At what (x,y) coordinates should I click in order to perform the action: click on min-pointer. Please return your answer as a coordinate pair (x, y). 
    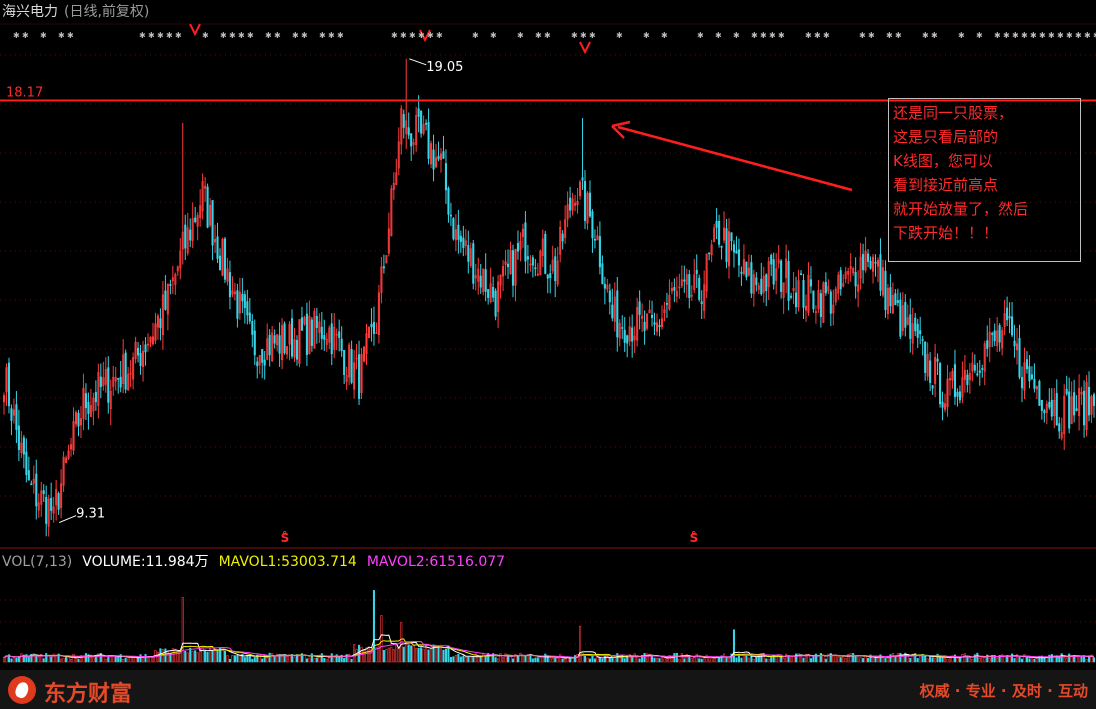
    Looking at the image, I should click on (67, 519).